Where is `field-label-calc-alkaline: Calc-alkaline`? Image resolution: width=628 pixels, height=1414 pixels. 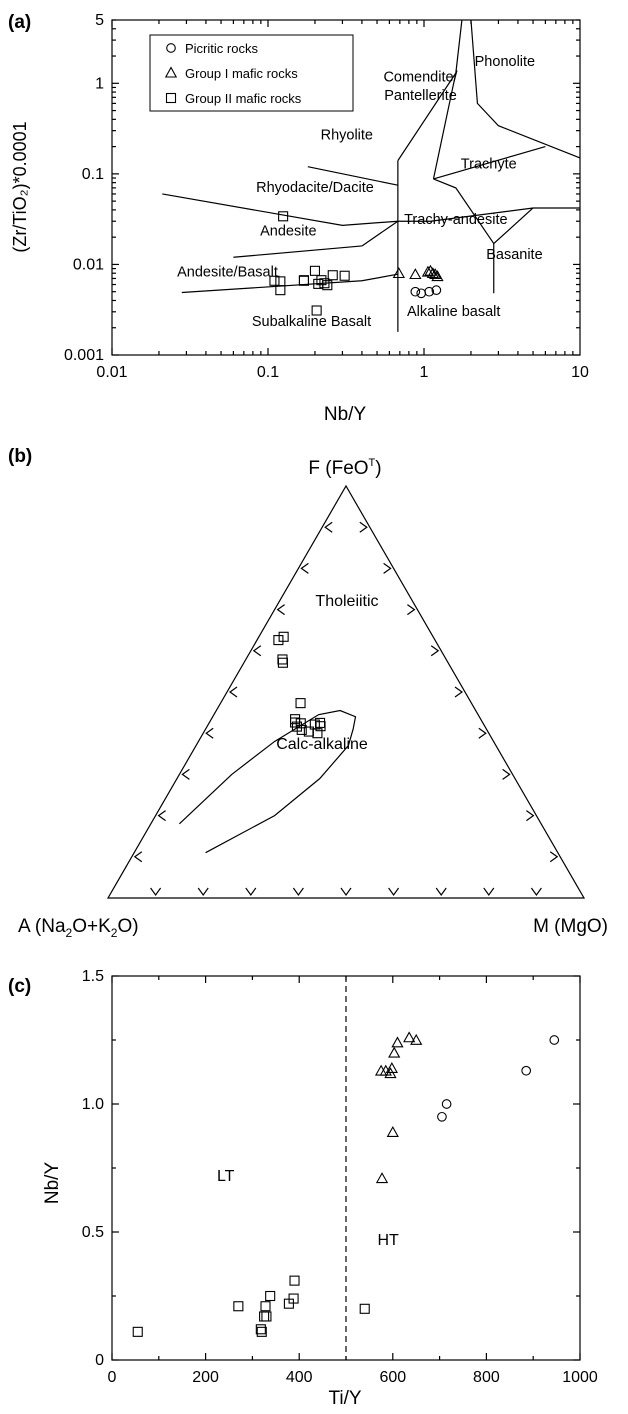 field-label-calc-alkaline: Calc-alkaline is located at coordinates (322, 744).